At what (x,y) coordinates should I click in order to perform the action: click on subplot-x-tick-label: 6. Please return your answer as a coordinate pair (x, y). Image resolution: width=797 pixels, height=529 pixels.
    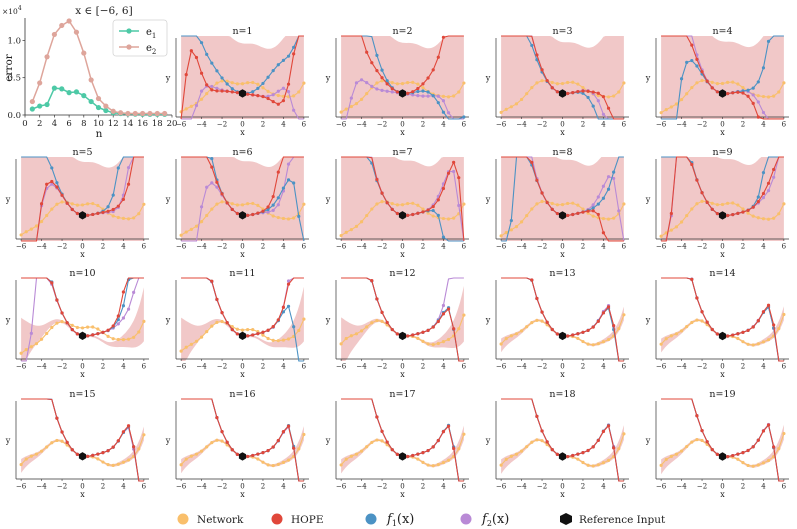
    Looking at the image, I should click on (784, 367).